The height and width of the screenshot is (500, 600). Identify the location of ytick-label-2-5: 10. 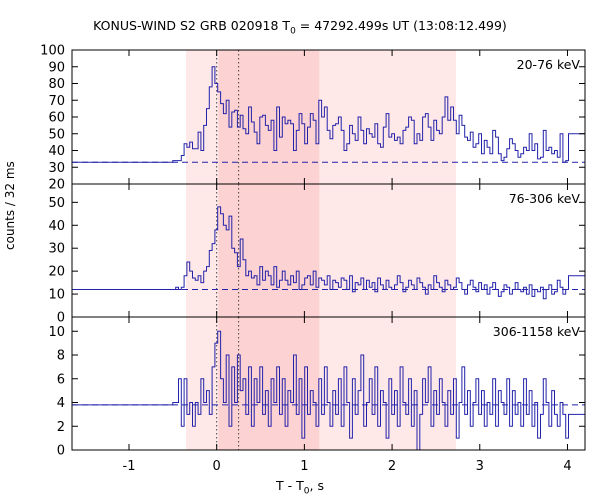
(56, 332).